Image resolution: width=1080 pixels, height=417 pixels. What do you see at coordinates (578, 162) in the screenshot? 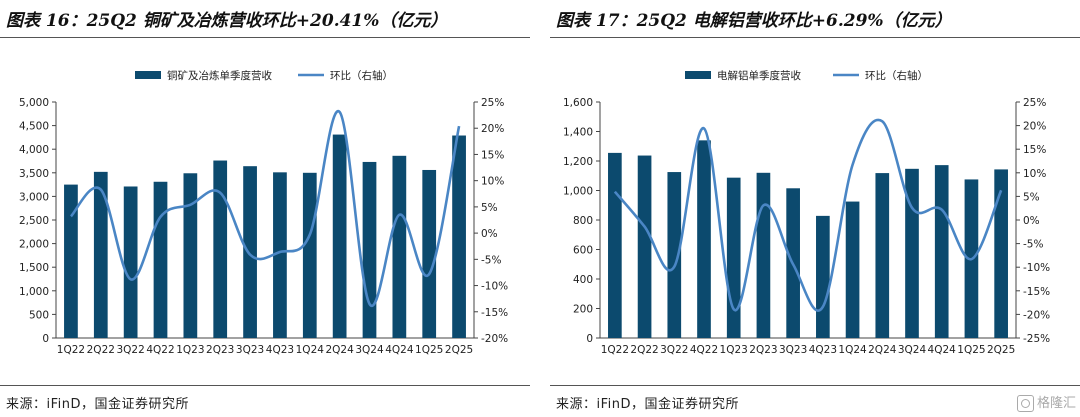
I see `left-tick-label: 1,200` at bounding box center [578, 162].